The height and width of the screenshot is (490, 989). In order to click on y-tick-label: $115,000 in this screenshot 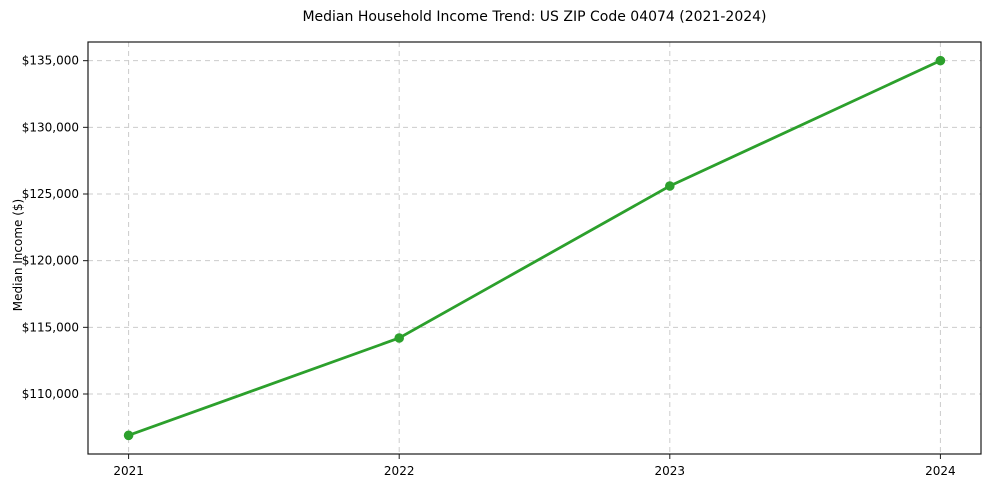, I will do `click(50, 327)`.